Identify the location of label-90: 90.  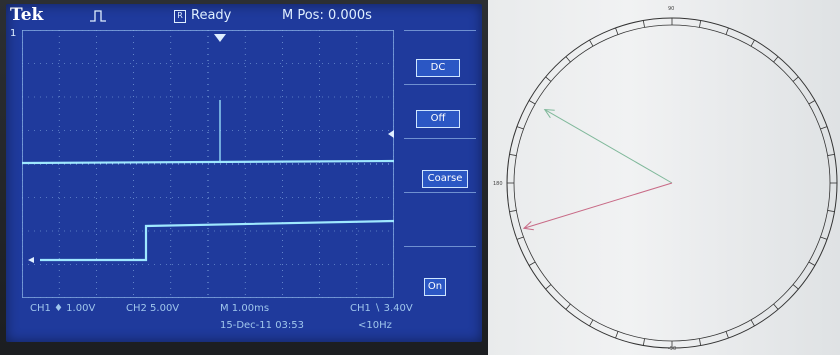
(671, 9).